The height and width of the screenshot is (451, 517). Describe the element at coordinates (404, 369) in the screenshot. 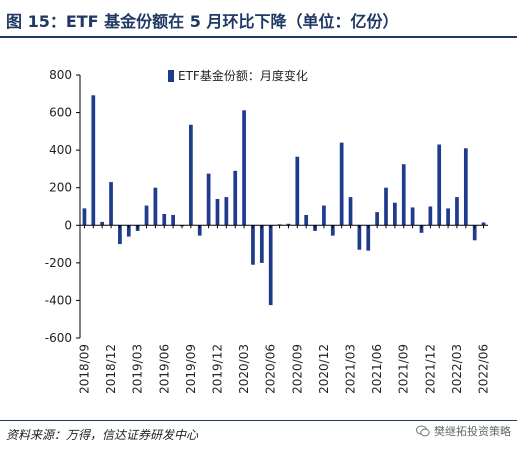

I see `x-tick-label: 2021/09` at that location.